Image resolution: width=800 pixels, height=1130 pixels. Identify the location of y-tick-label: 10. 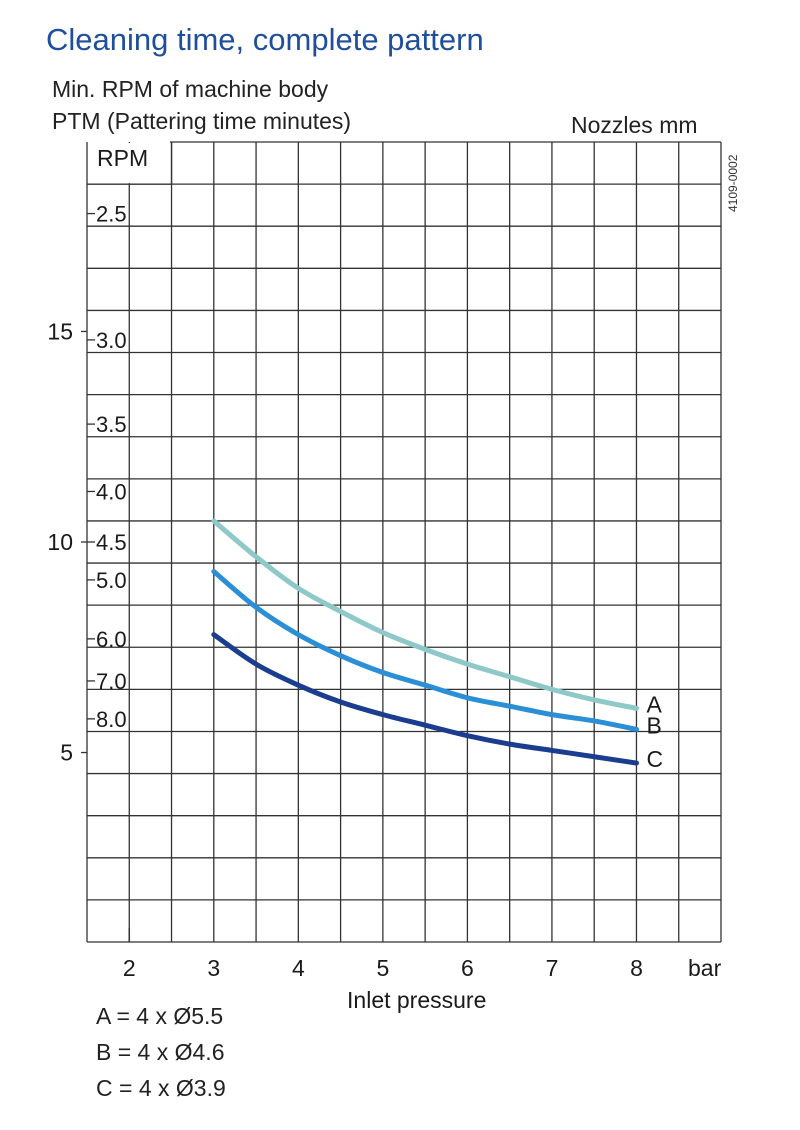
(60, 542).